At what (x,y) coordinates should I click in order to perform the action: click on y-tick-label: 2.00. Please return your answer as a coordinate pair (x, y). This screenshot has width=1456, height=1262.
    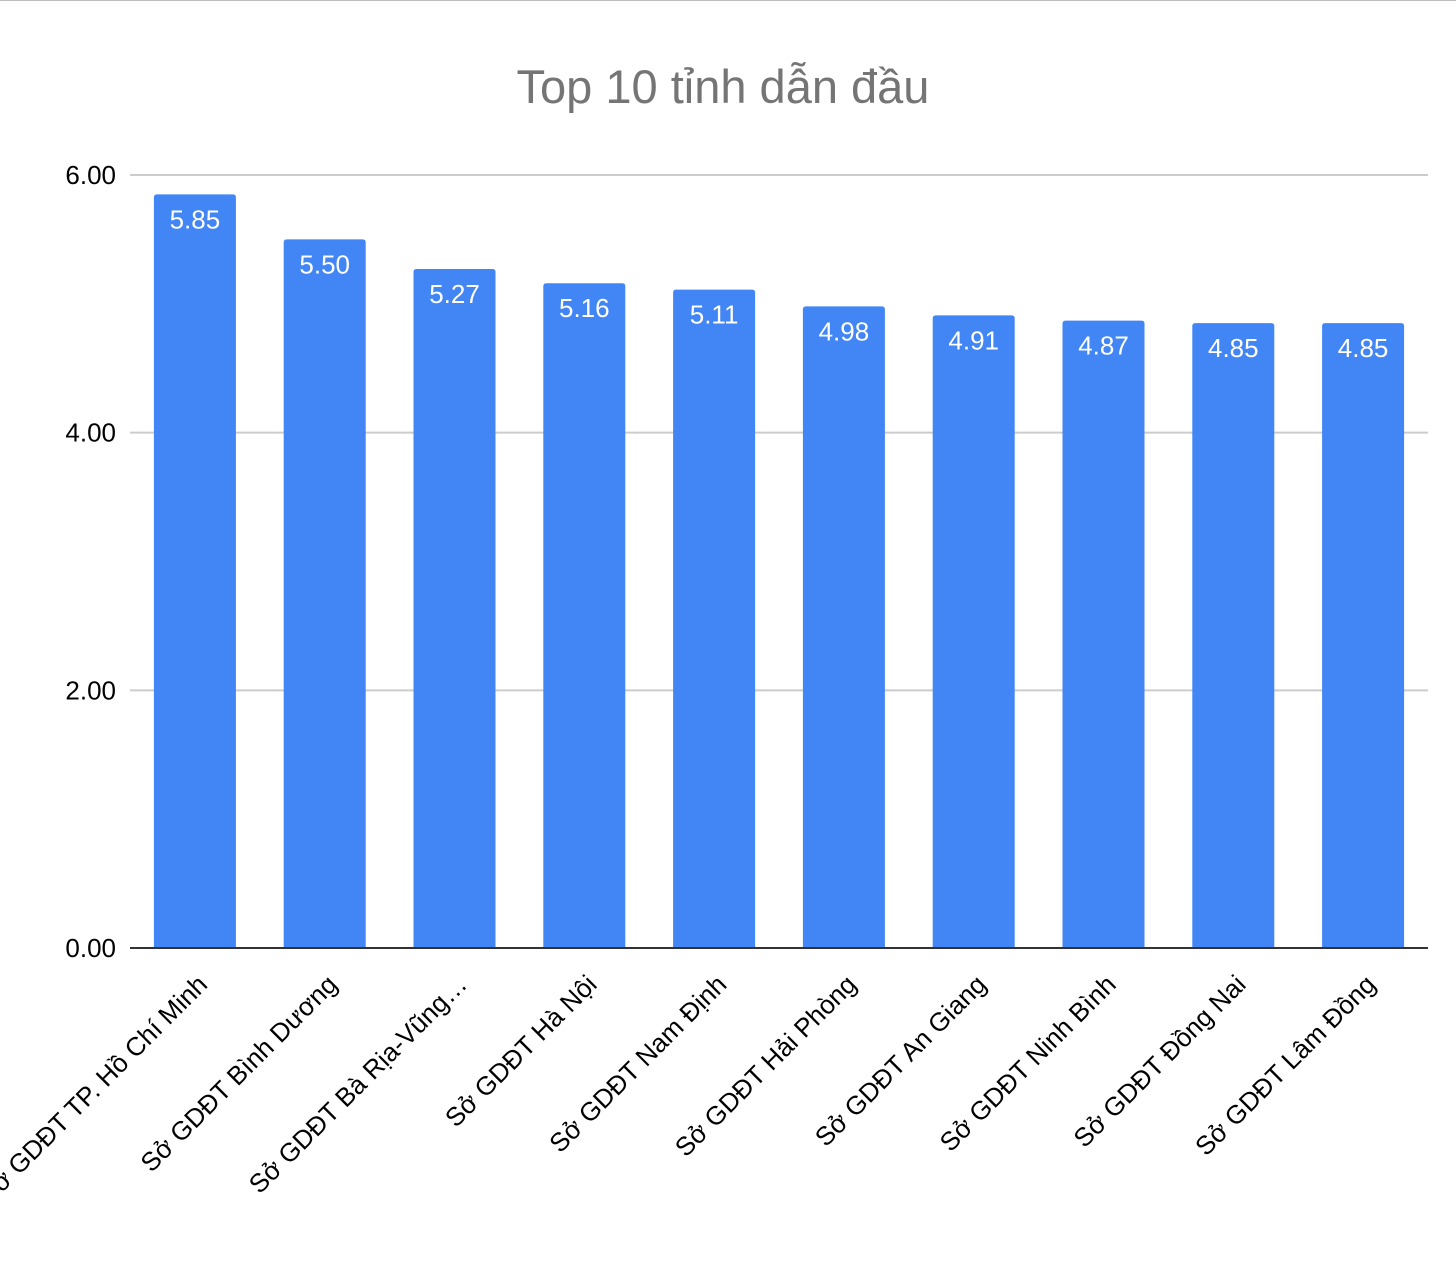
    Looking at the image, I should click on (90, 690).